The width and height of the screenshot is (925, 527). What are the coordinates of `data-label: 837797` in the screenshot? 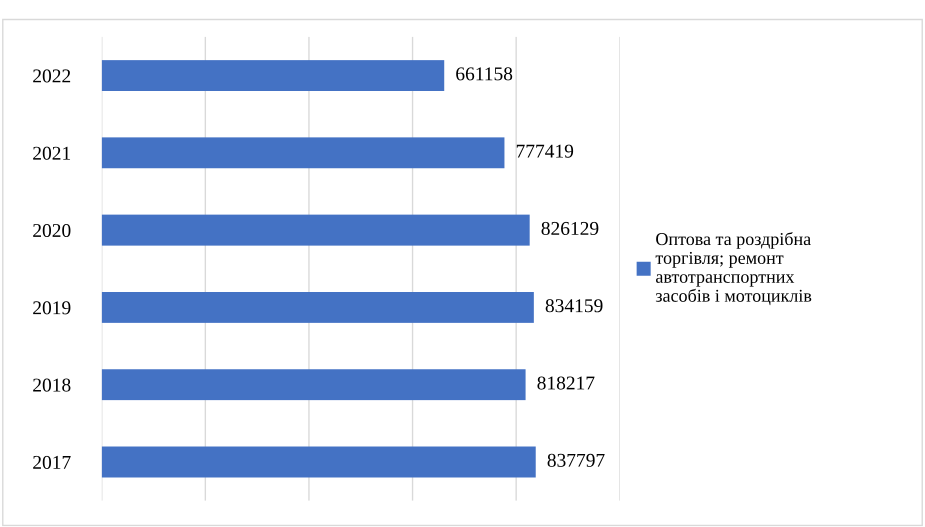 It's located at (576, 460).